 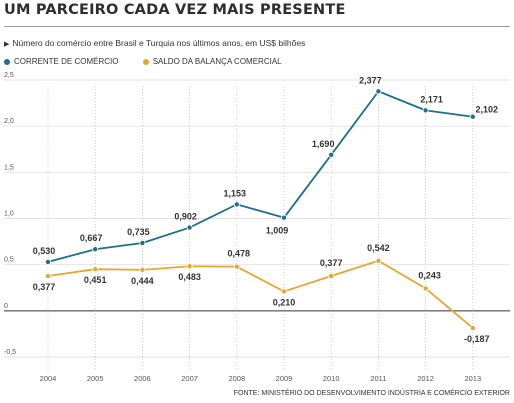 I want to click on y-tick-label: 2,0, so click(x=9, y=121).